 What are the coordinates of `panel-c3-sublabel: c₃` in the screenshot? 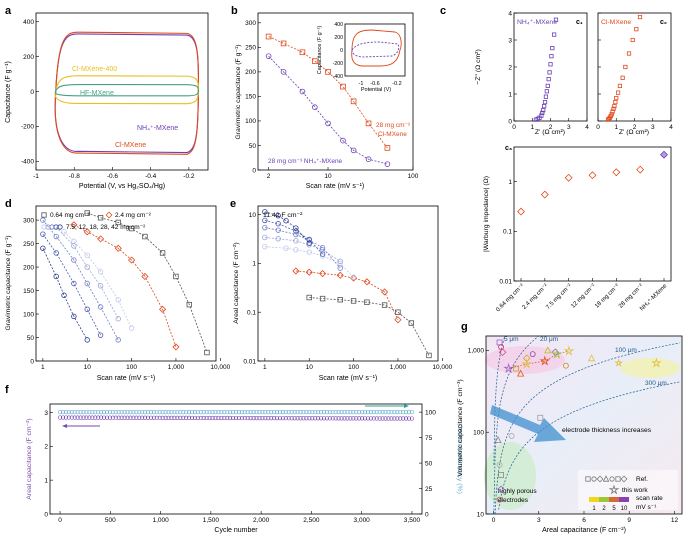 It's located at (508, 148).